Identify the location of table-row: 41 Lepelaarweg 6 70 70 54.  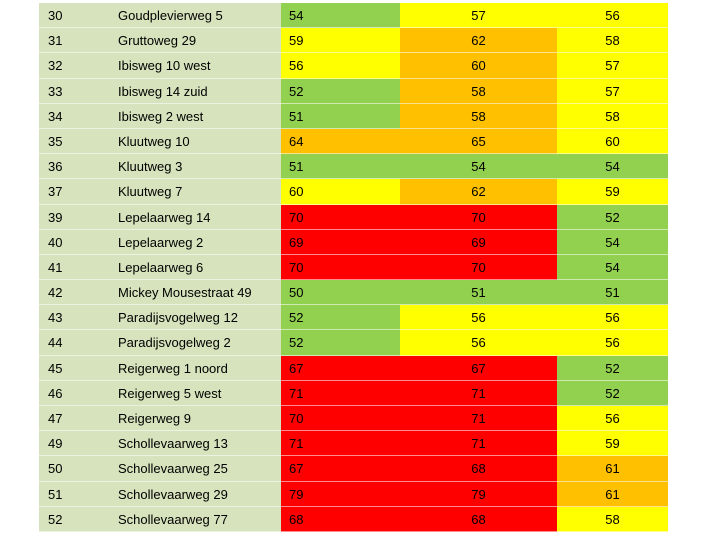
(353, 267).